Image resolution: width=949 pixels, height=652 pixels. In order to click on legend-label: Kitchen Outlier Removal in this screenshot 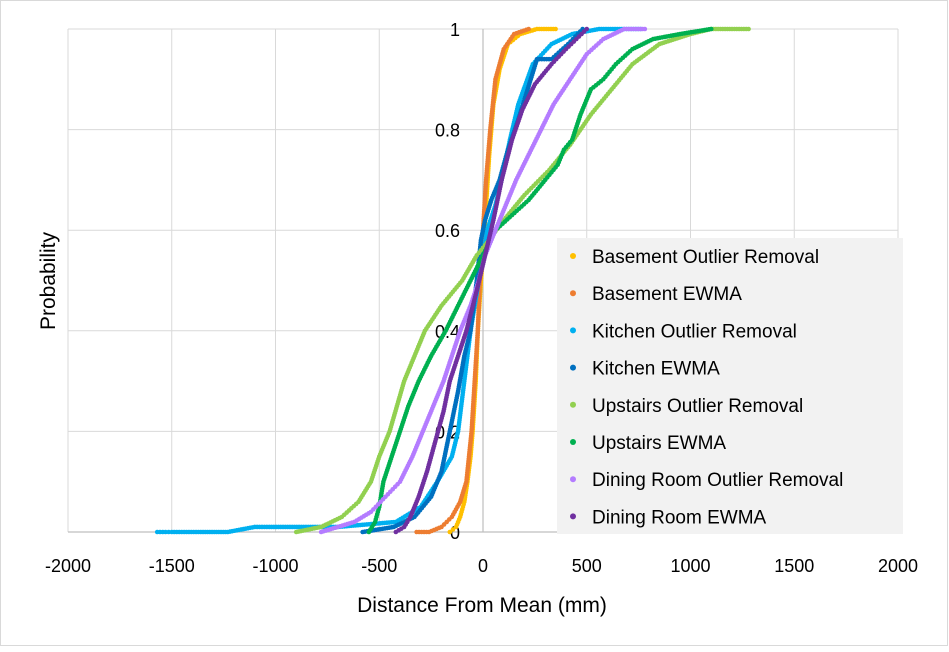, I will do `click(694, 331)`.